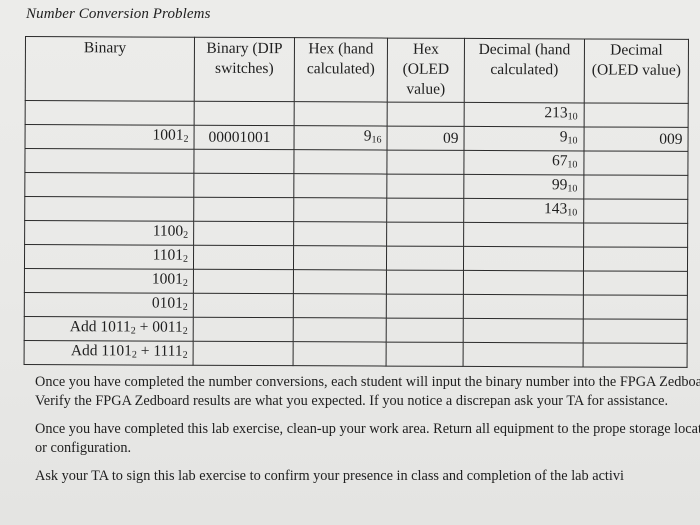 The image size is (700, 525). What do you see at coordinates (523, 186) in the screenshot?
I see `decimal-hand-cell: 9910` at bounding box center [523, 186].